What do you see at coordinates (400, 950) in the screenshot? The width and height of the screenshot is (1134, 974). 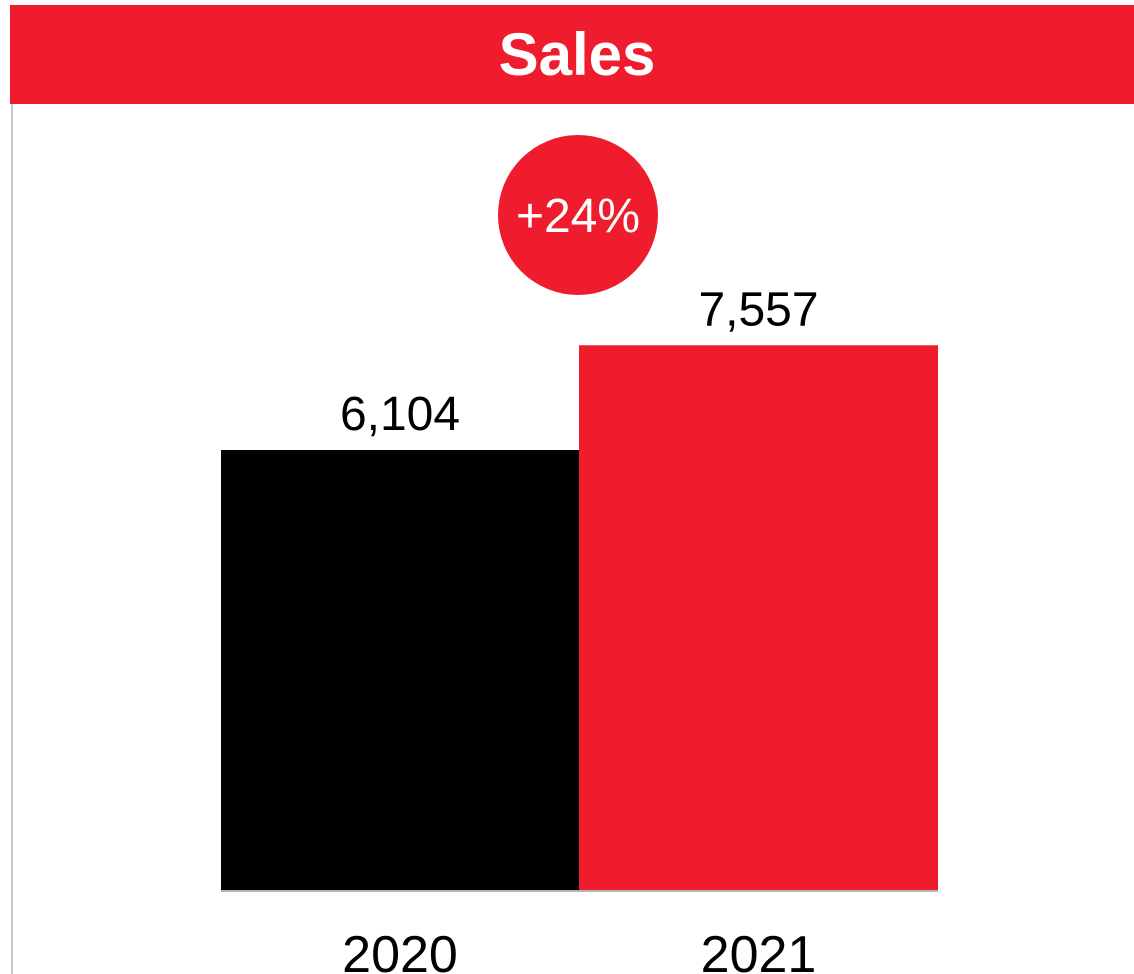 I see `x-tick-label-2020: 2020` at bounding box center [400, 950].